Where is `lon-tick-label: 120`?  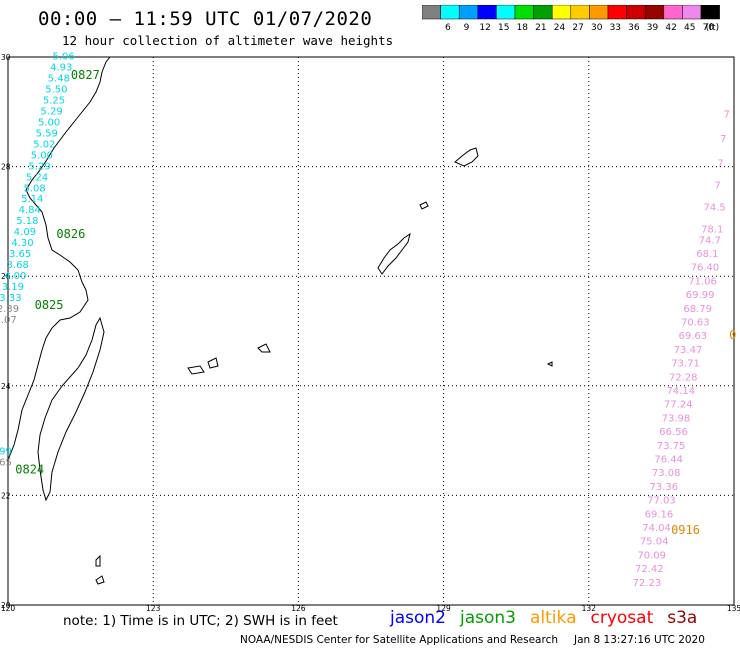
lon-tick-label: 120 is located at coordinates (8, 608).